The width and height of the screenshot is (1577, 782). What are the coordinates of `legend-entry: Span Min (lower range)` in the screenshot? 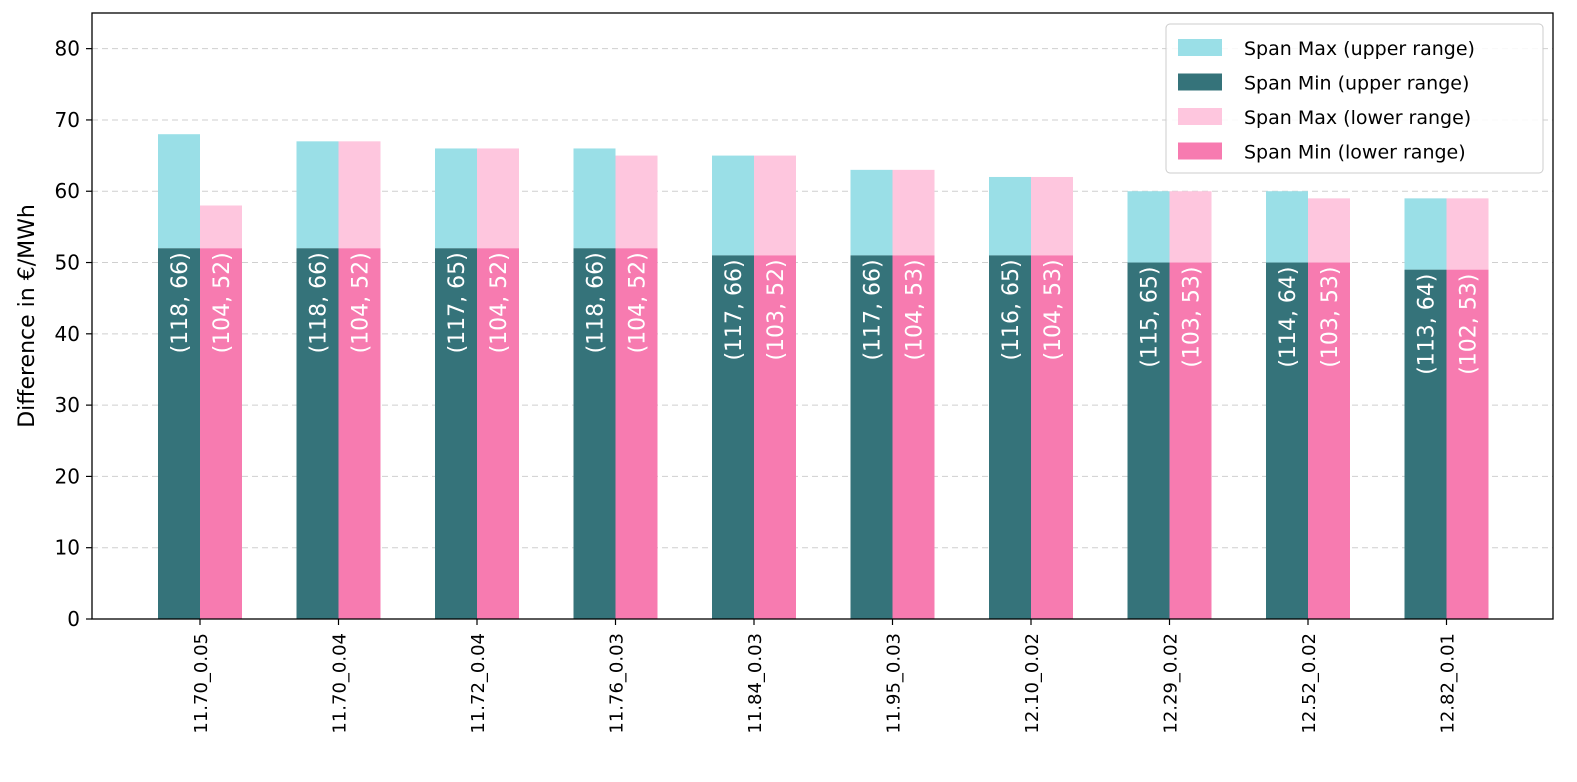 It's located at (1355, 153).